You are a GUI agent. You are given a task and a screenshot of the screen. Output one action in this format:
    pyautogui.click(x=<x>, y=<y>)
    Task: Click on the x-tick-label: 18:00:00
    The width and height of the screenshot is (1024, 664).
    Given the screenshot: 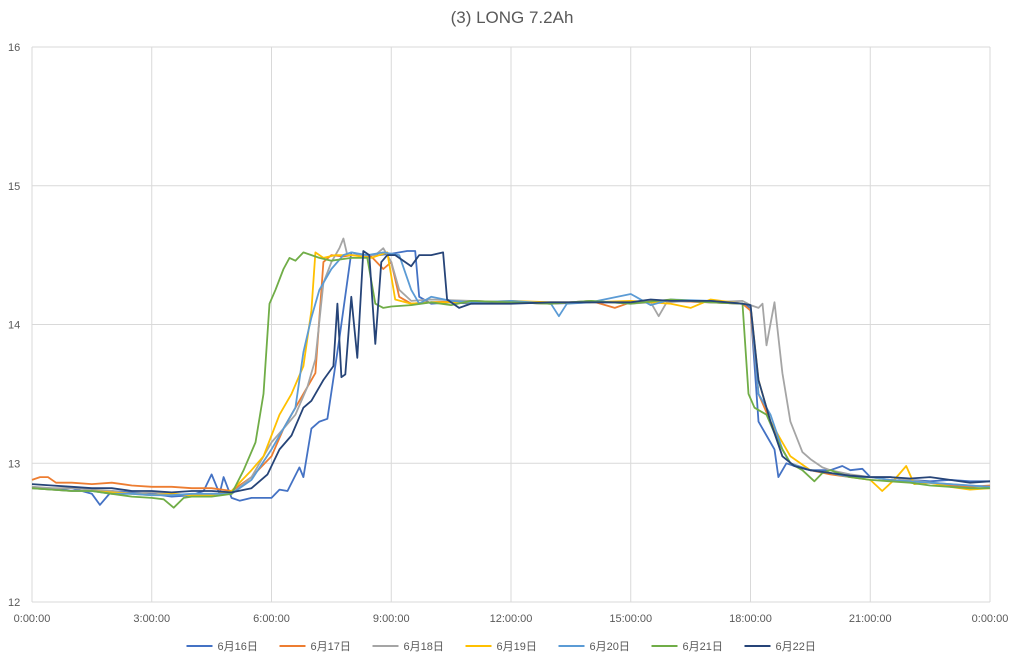 What is the action you would take?
    pyautogui.click(x=750, y=619)
    